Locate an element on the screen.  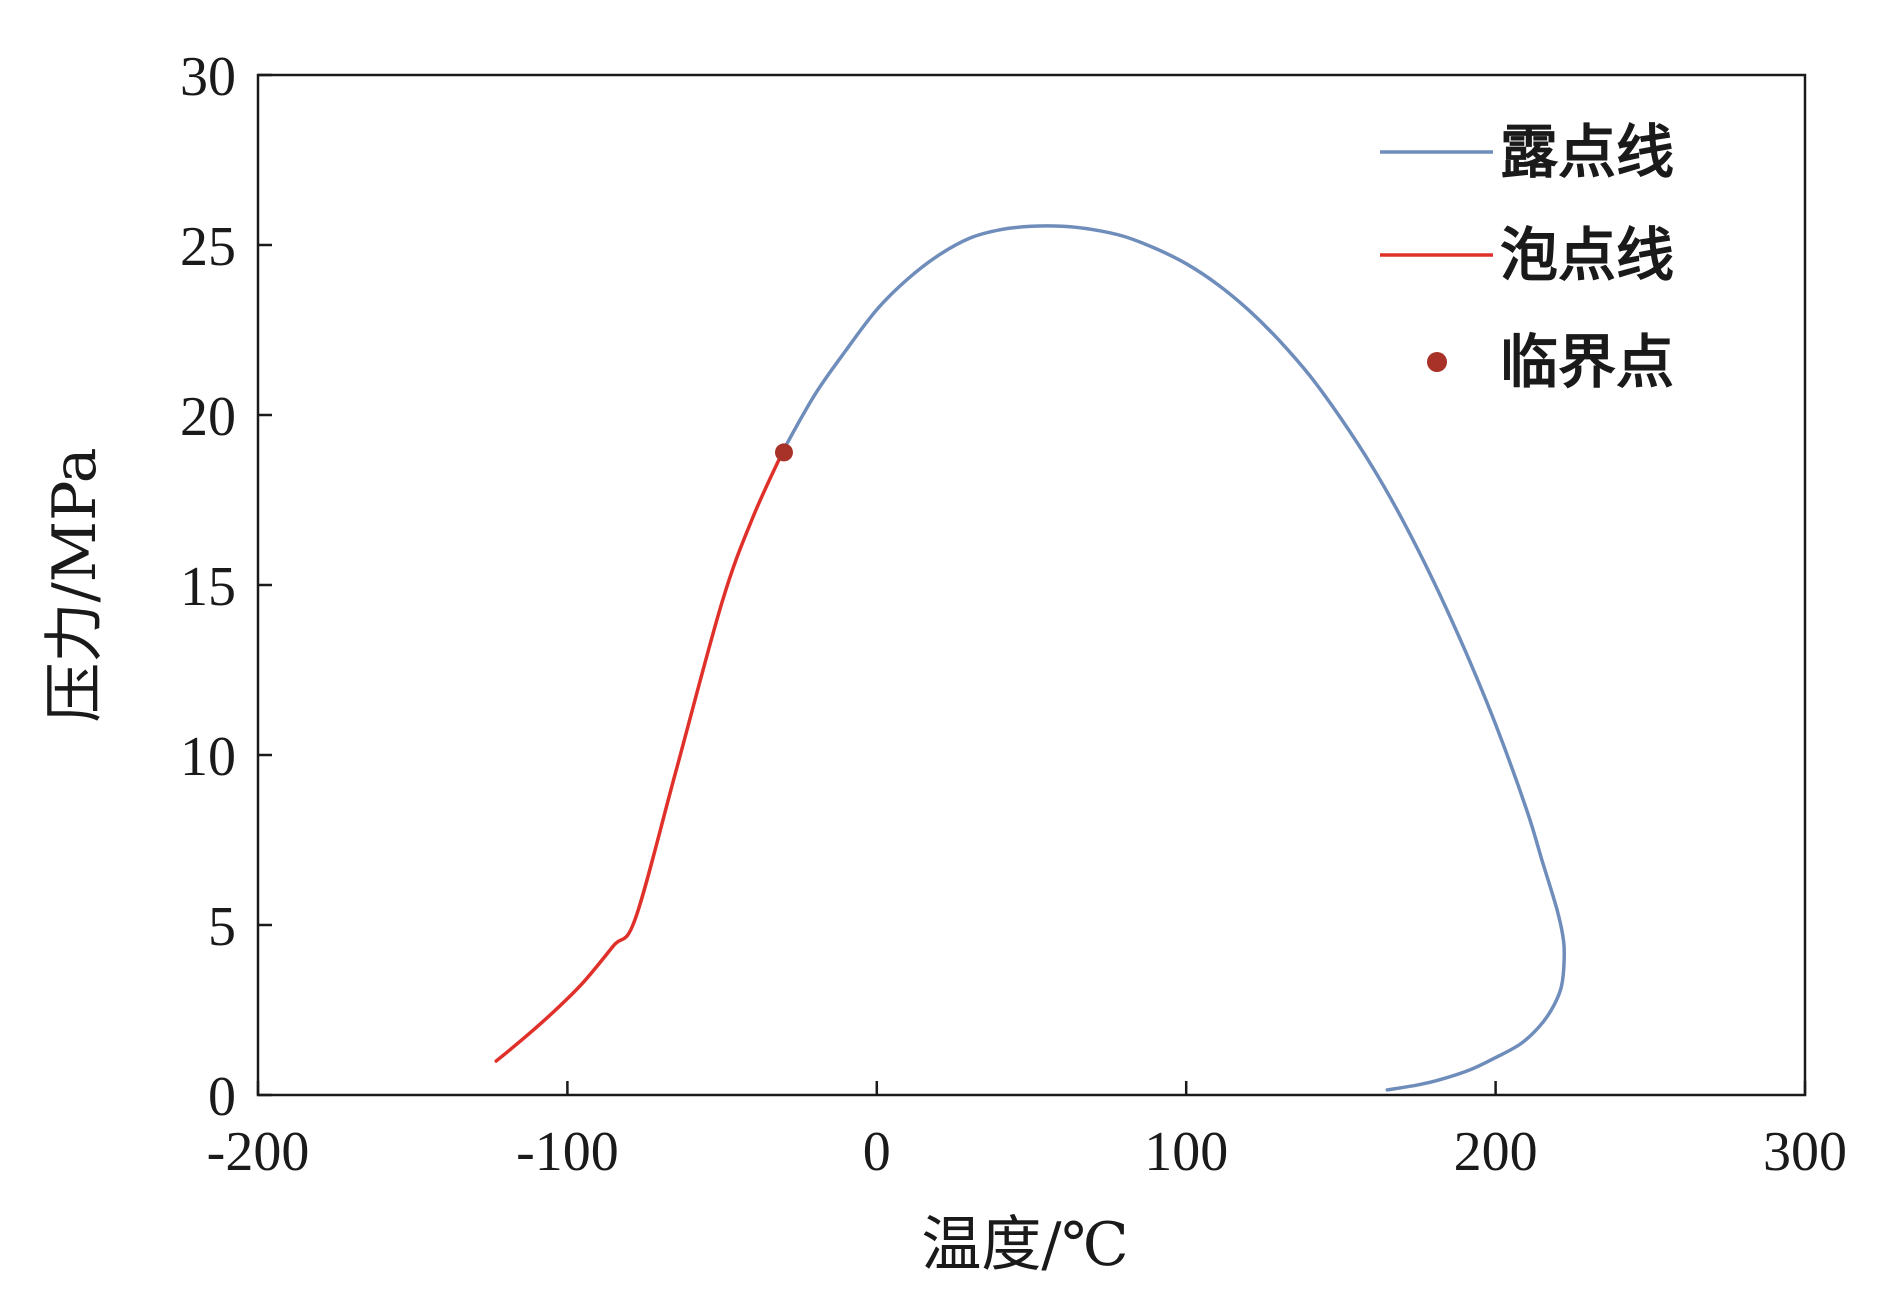
x-axis: -200 -100 0 100 200 300 is located at coordinates (1027, 1132).